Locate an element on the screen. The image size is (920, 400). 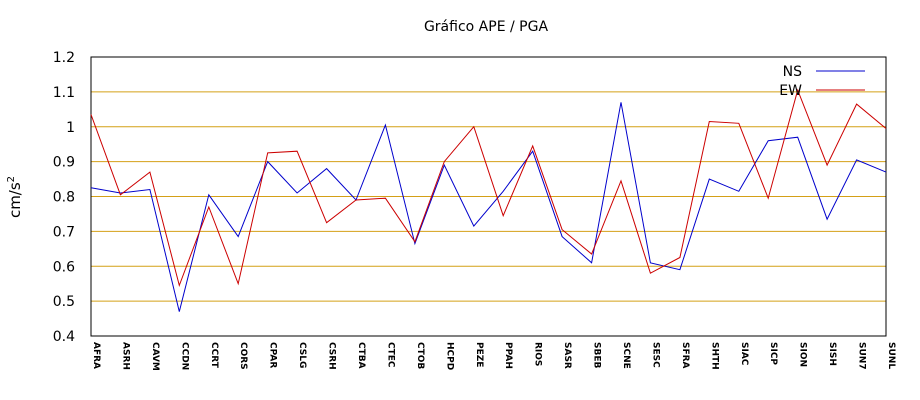
x-tick-label: CSRH is located at coordinates (332, 356).